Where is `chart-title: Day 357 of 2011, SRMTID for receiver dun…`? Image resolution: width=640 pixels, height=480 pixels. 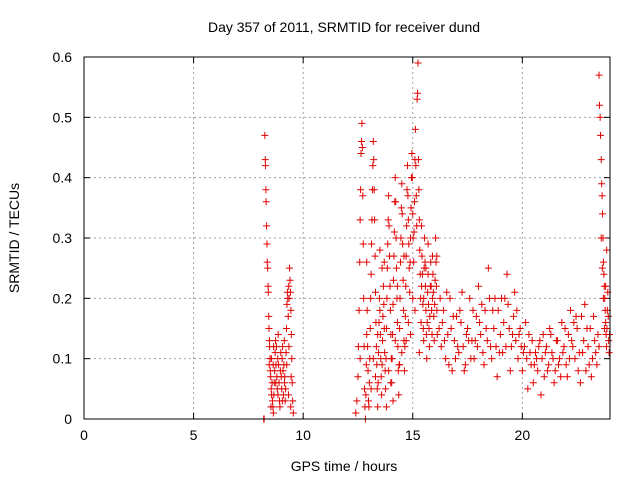
chart-title: Day 357 of 2011, SRMTID for receiver dun… is located at coordinates (344, 27).